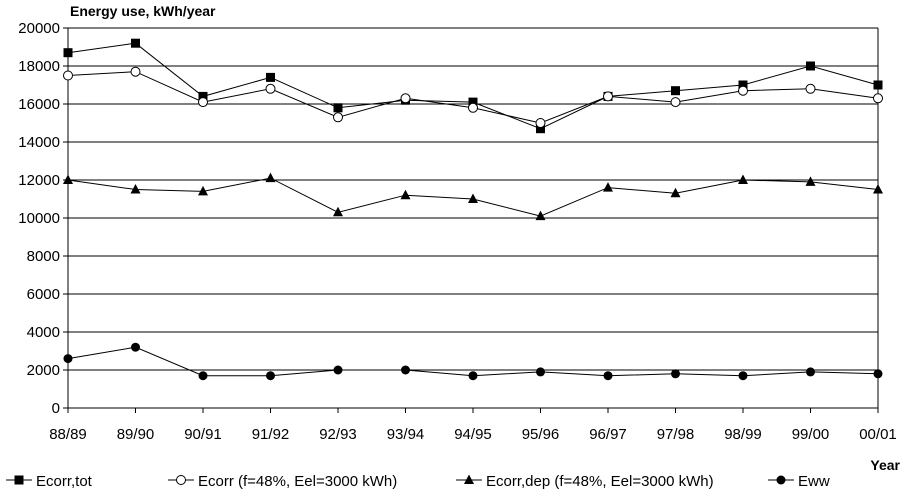 The image size is (904, 498). What do you see at coordinates (271, 434) in the screenshot?
I see `x-tick-label: 91/92` at bounding box center [271, 434].